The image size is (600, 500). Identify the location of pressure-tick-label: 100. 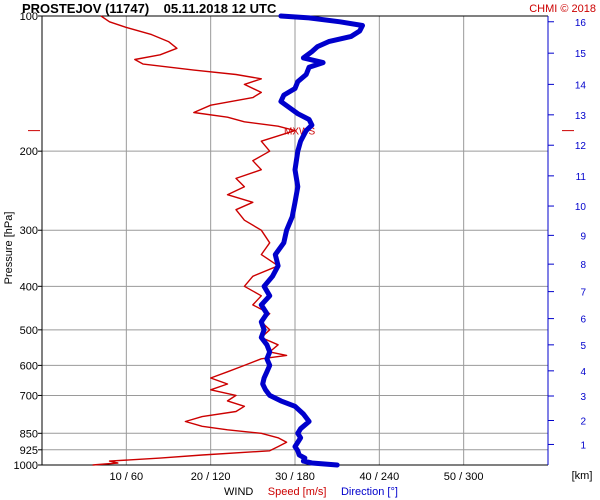
(29, 17).